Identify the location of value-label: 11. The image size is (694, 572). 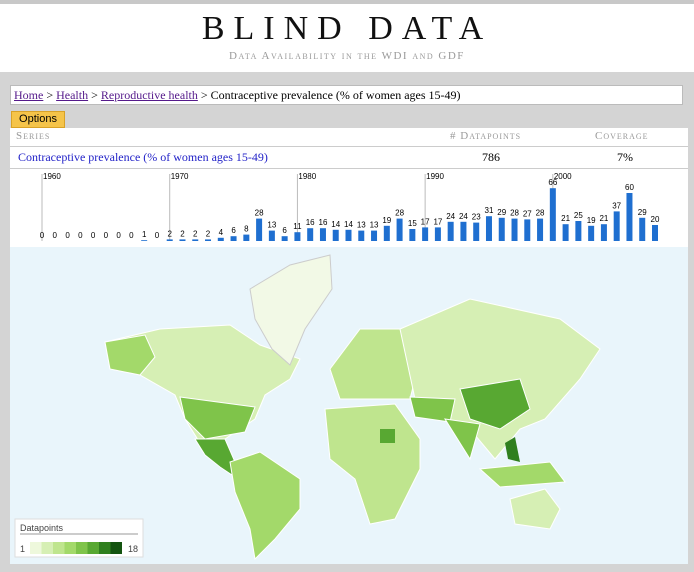
(297, 226).